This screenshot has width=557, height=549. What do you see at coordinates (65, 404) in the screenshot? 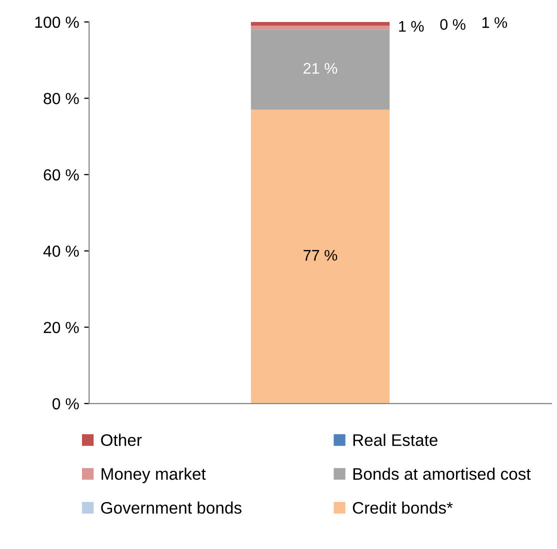
I see `y-tick-label: 0 %` at bounding box center [65, 404].